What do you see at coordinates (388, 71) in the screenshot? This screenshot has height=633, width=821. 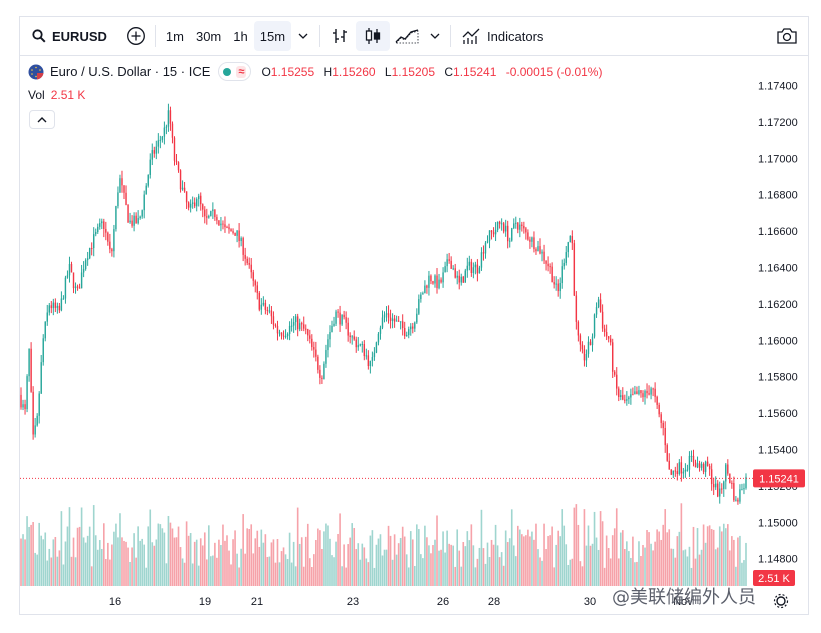 I see `low-label: L` at bounding box center [388, 71].